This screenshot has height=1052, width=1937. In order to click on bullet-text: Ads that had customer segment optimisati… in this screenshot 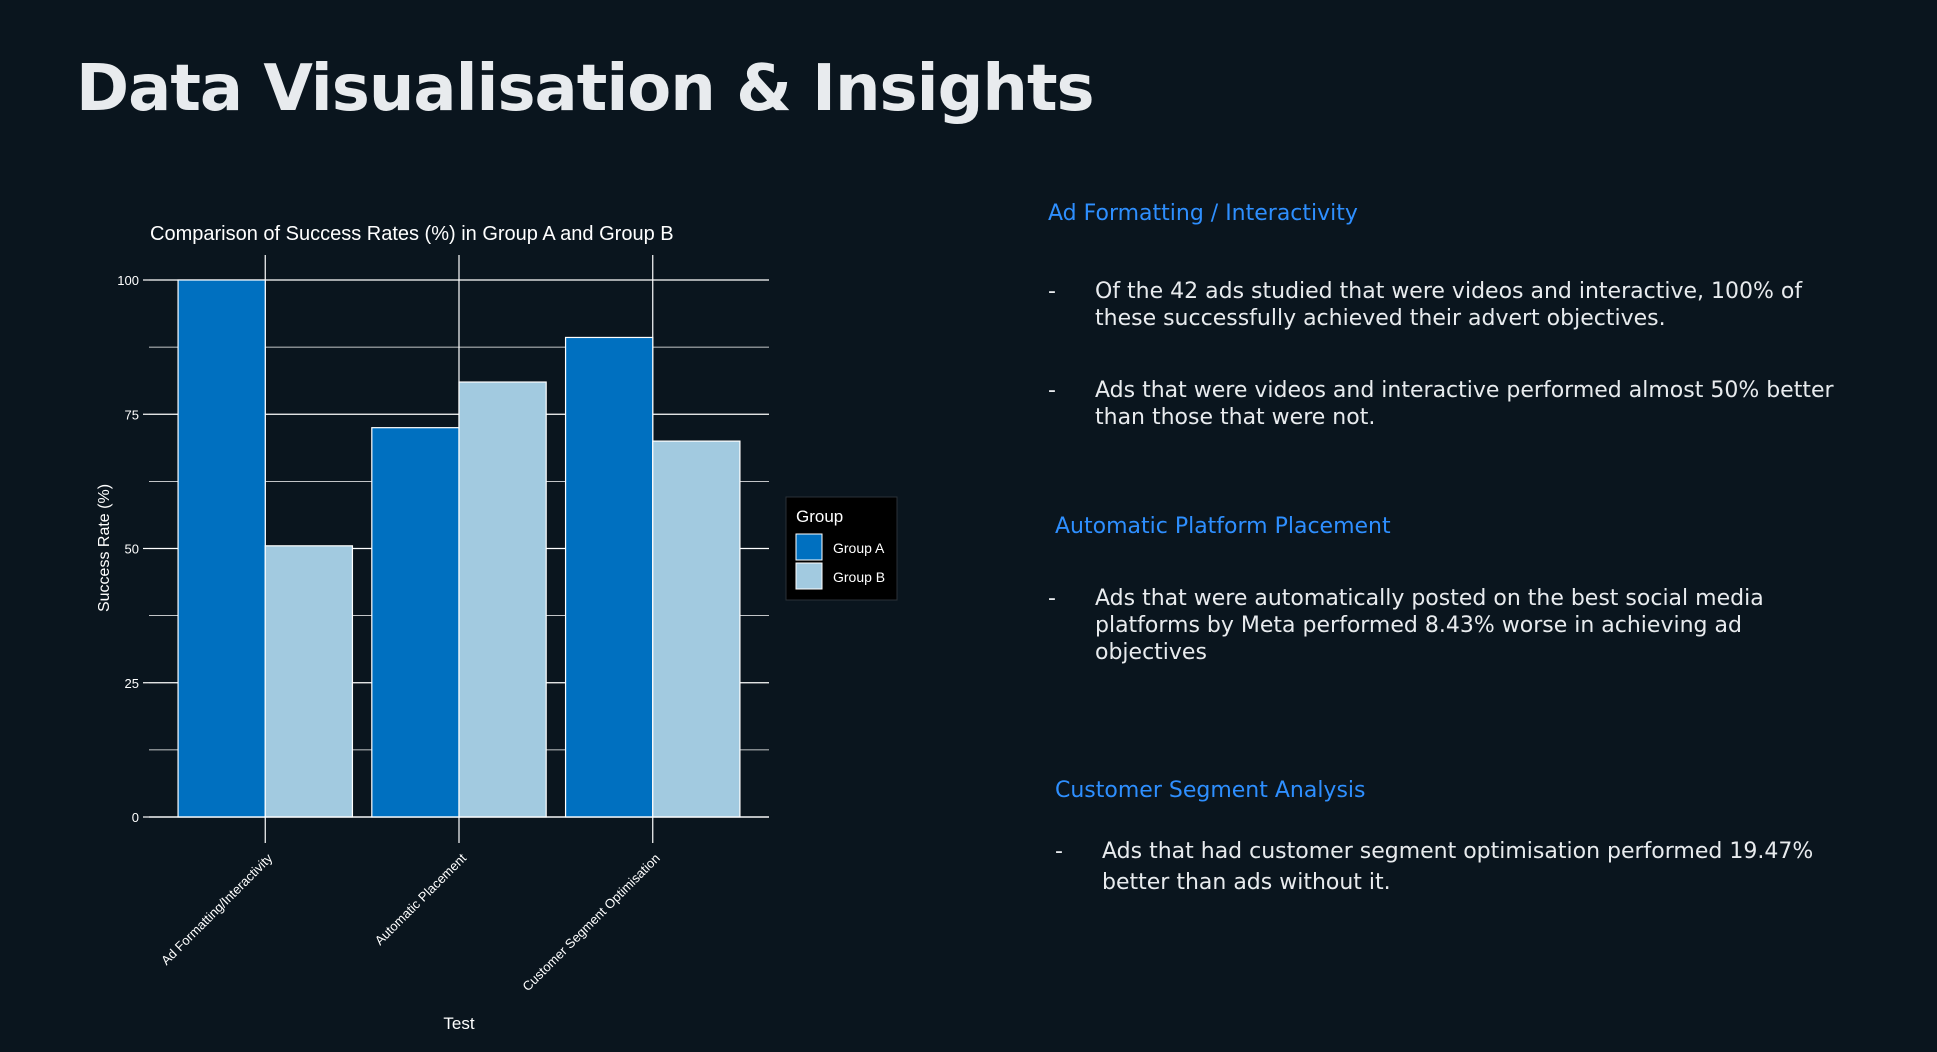, I will do `click(1458, 867)`.